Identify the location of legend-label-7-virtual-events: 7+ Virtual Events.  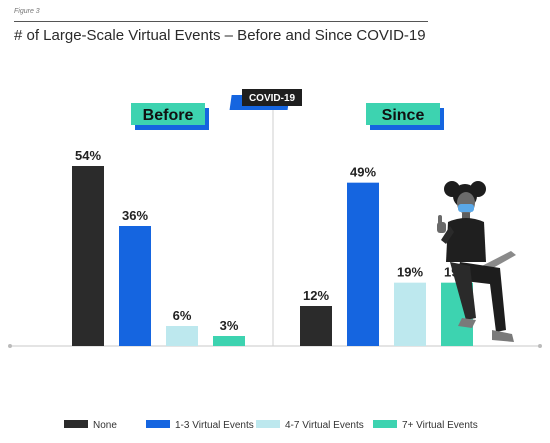
(440, 425).